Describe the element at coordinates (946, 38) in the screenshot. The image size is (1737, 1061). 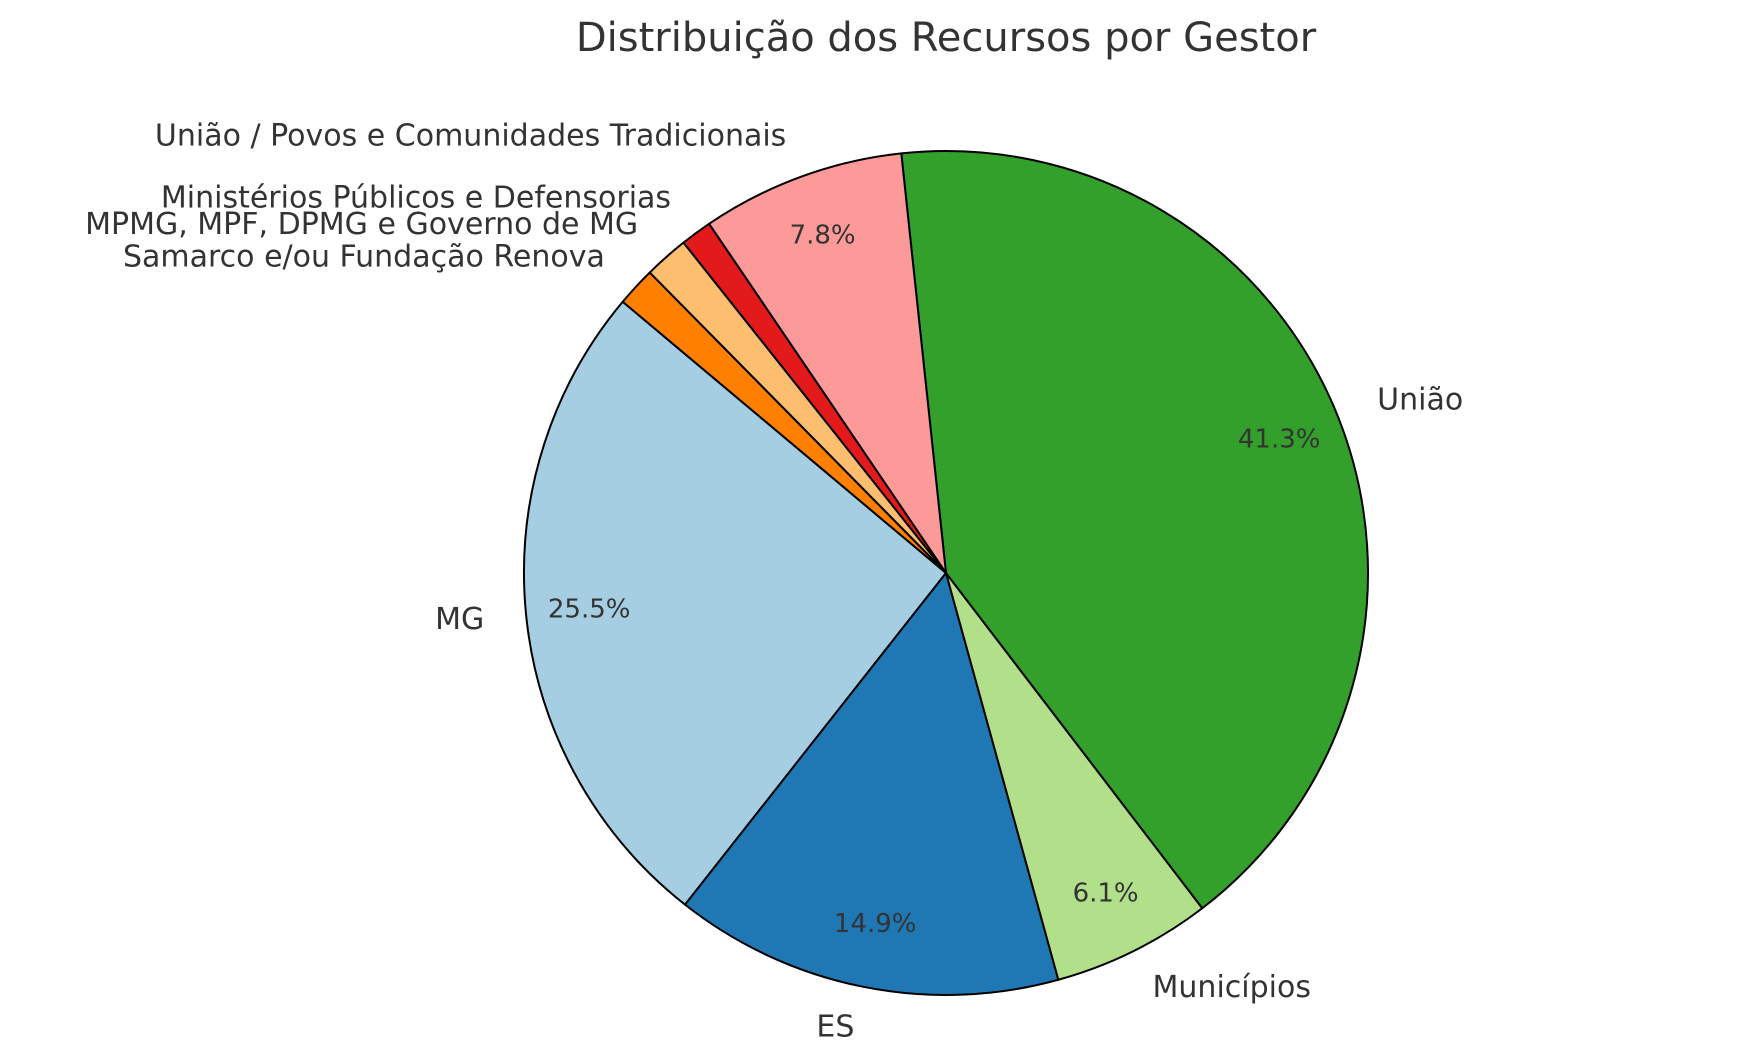
I see `chart-title: Distribuição dos Recursos por Gestor` at that location.